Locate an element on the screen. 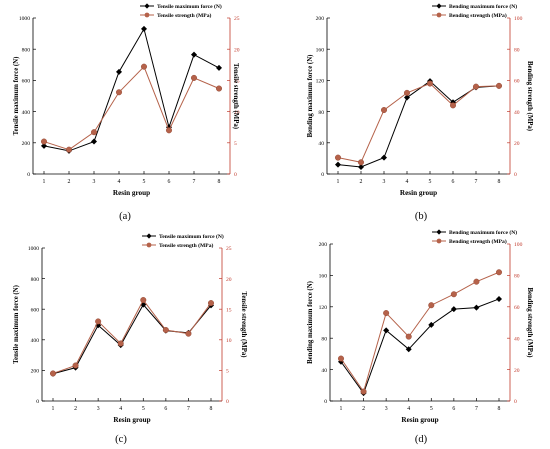 This screenshot has height=449, width=550. left-tick-label: 800 is located at coordinates (35, 280).